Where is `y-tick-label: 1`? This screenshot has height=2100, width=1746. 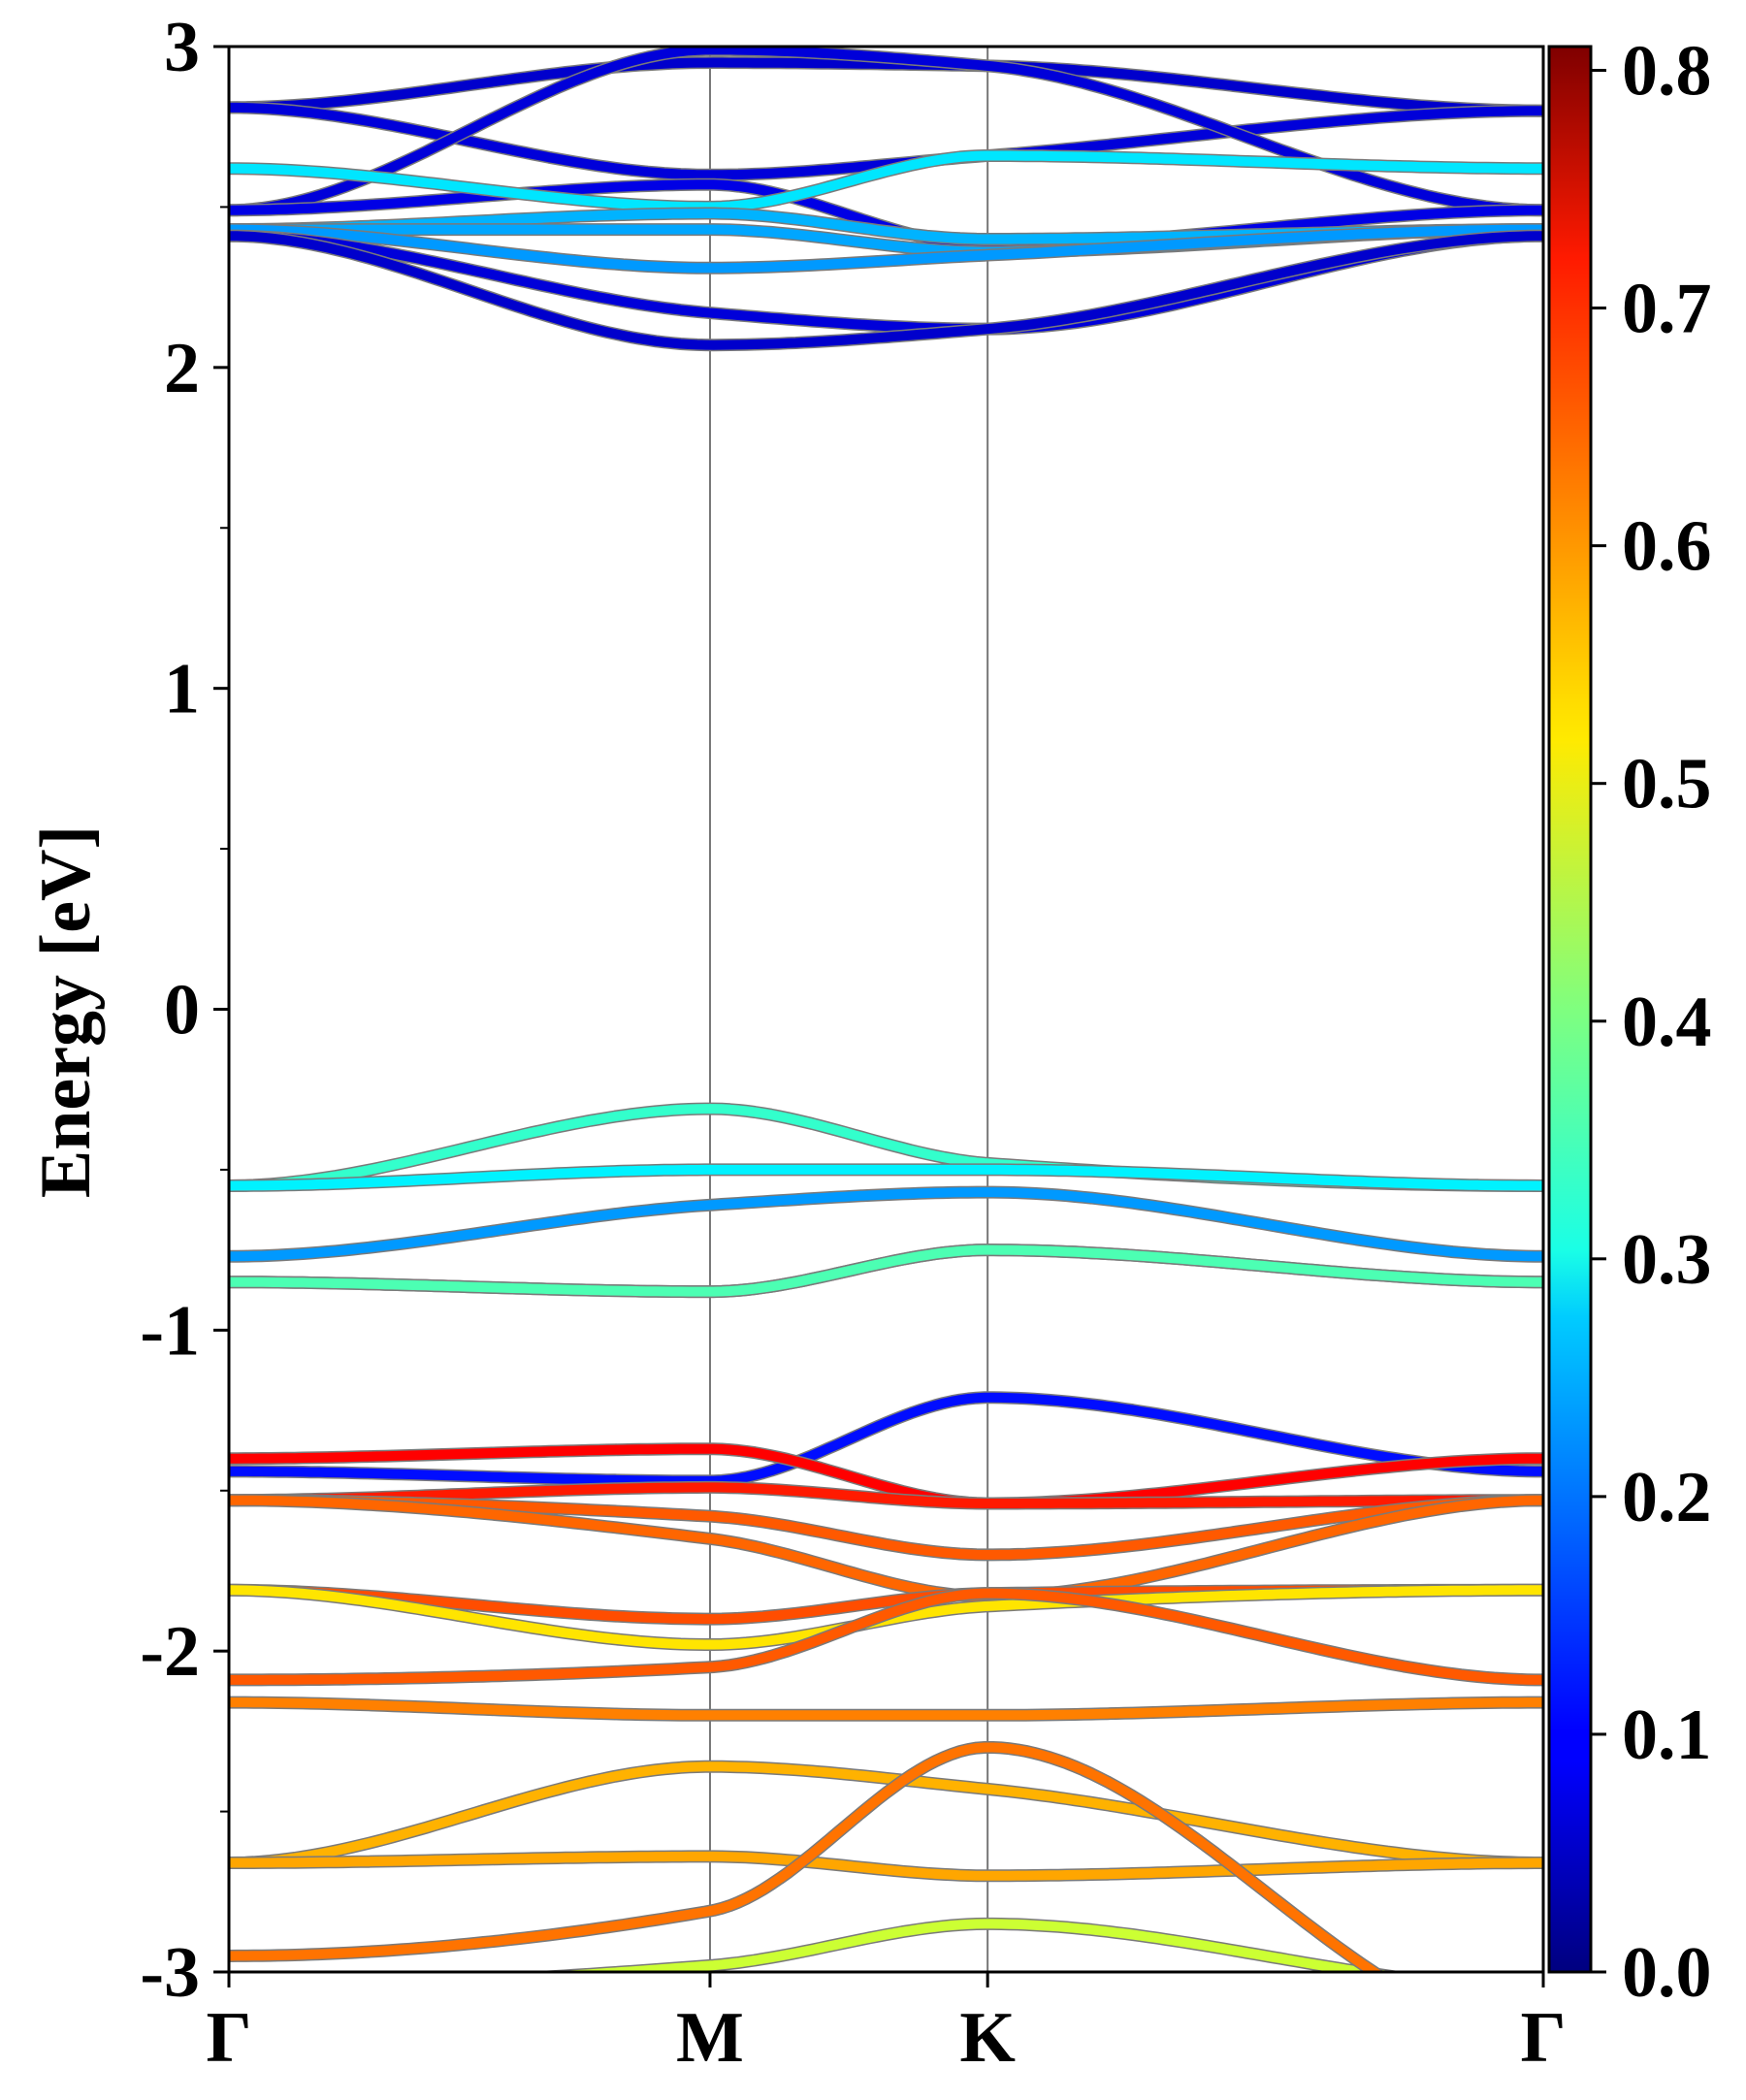 y-tick-label: 1 is located at coordinates (182, 689).